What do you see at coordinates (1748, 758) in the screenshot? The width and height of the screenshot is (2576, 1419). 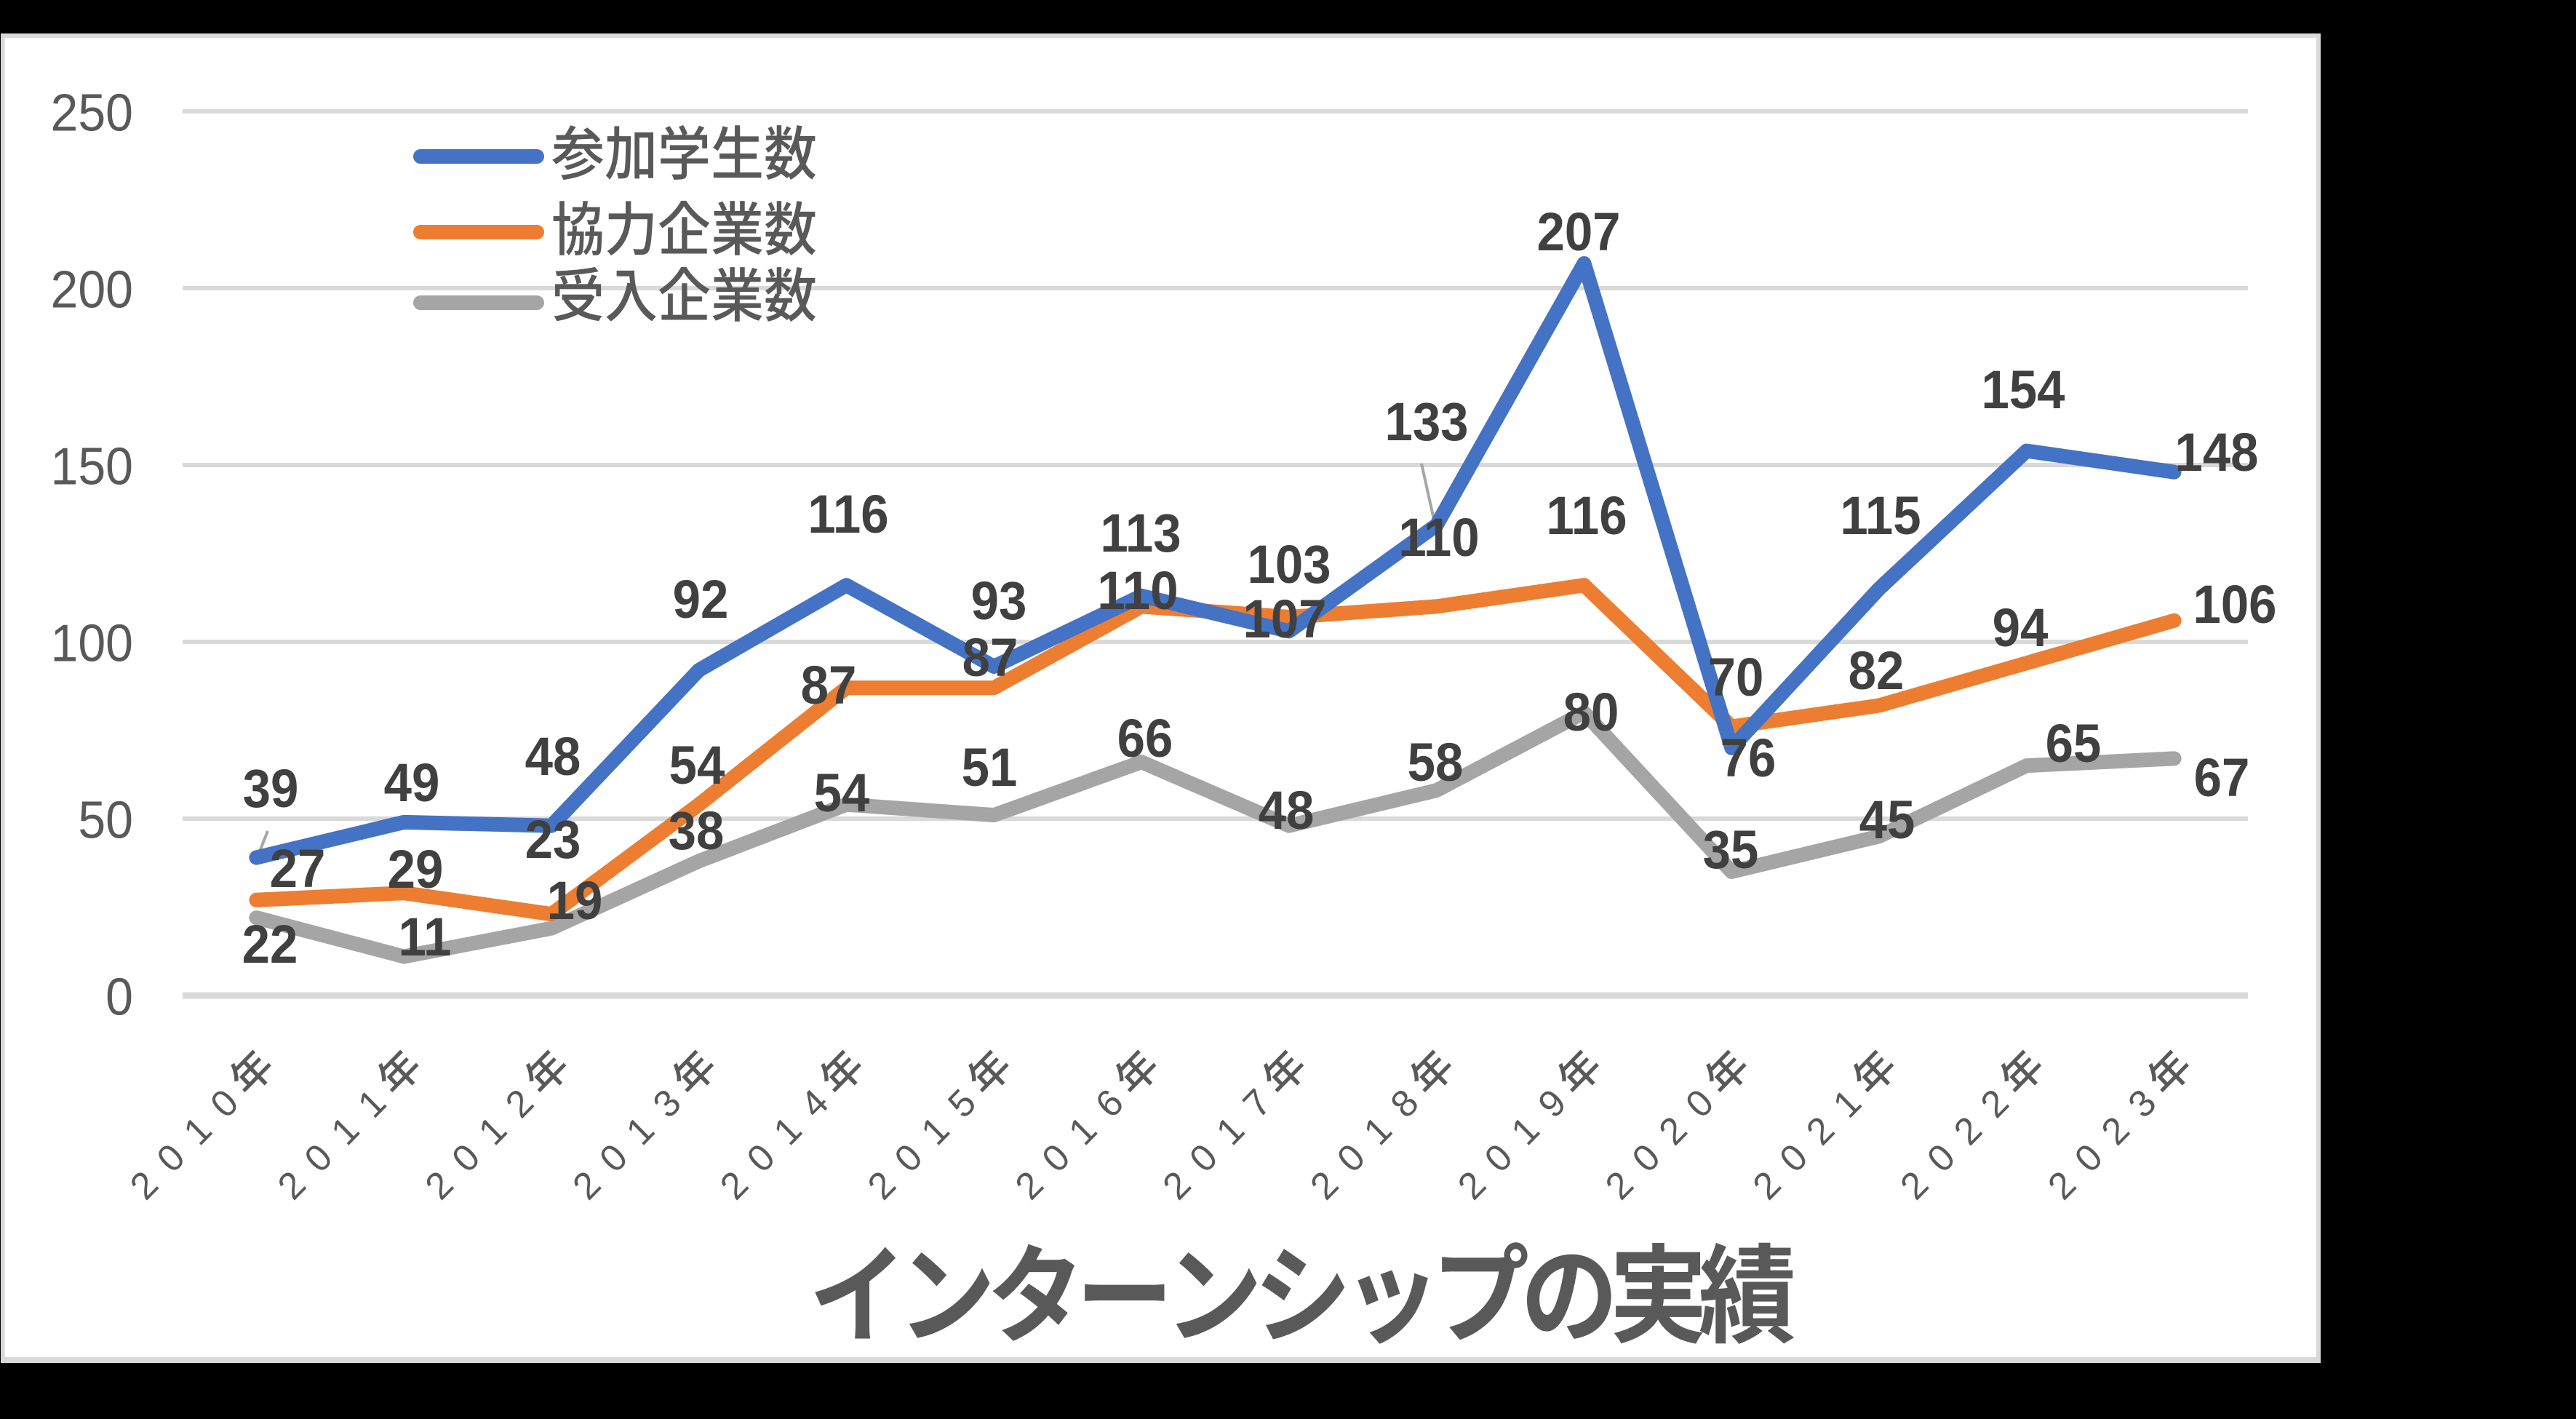 I see `svg-text: 76` at bounding box center [1748, 758].